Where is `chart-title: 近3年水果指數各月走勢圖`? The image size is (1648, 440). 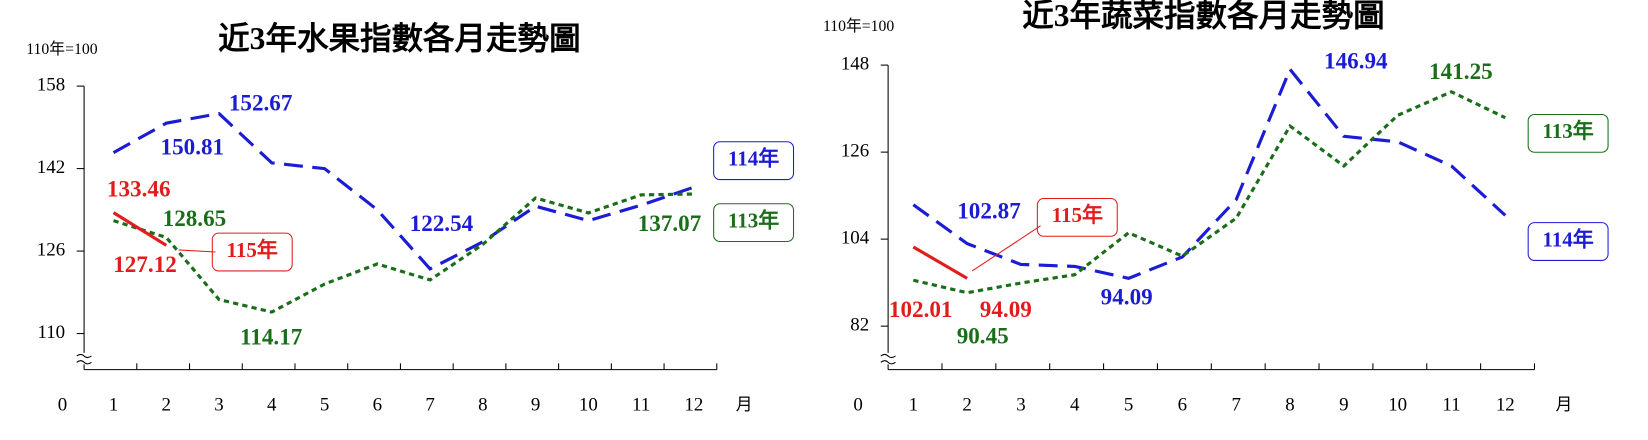 chart-title: 近3年水果指數各月走勢圖 is located at coordinates (399, 38).